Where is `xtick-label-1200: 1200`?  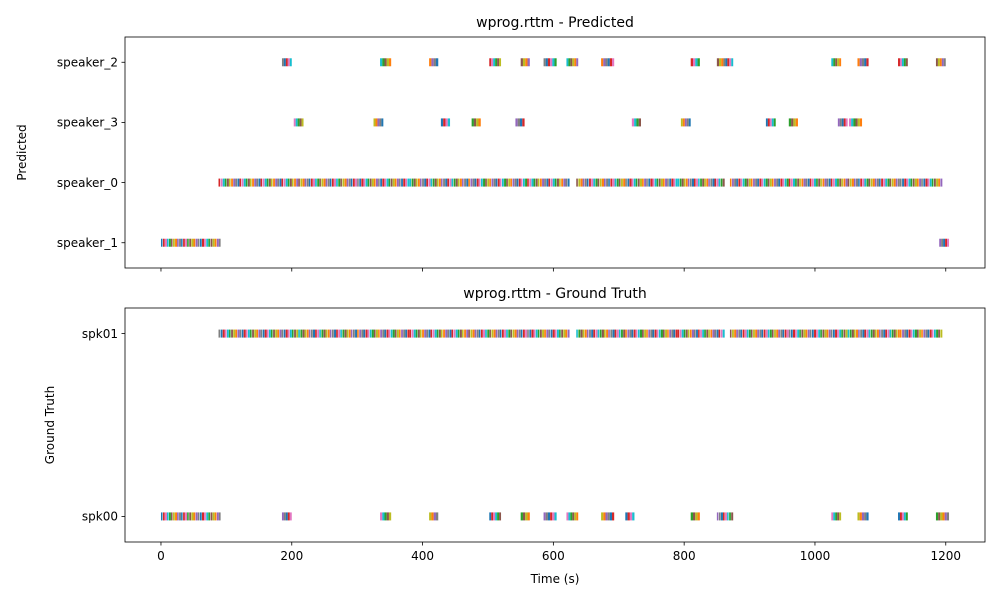
xtick-label-1200: 1200 is located at coordinates (945, 556).